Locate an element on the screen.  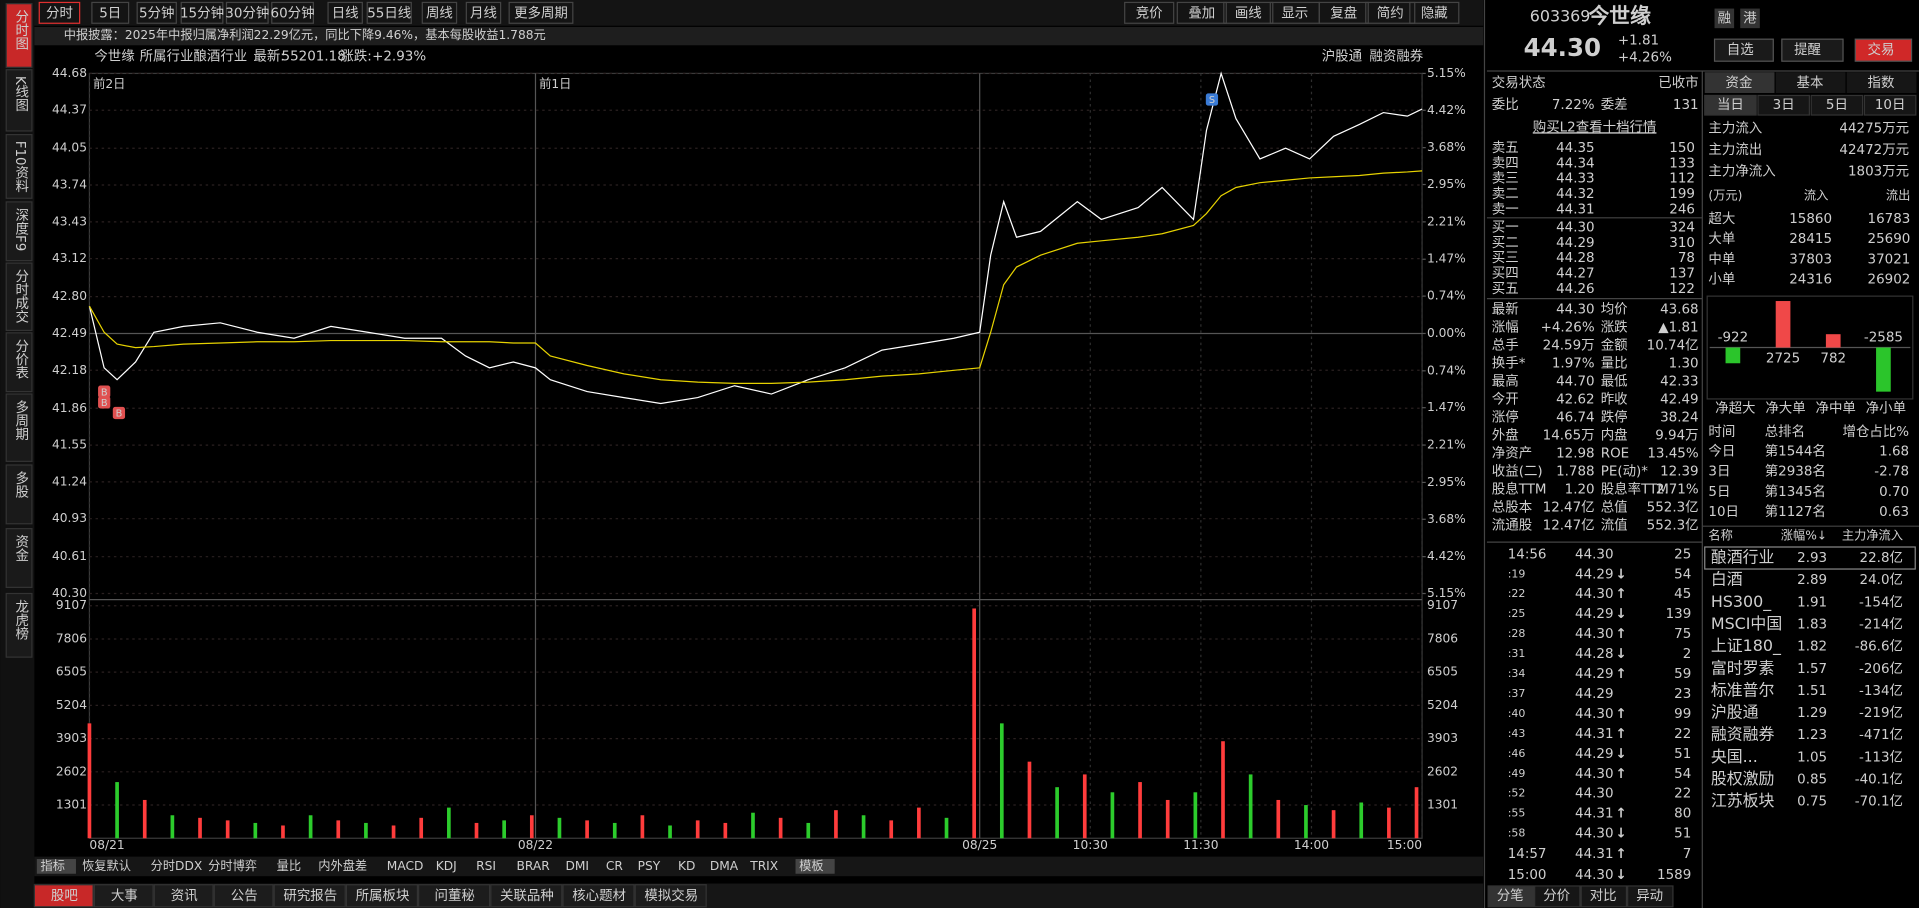
sector-flow: -70.1亿 is located at coordinates (1879, 802).